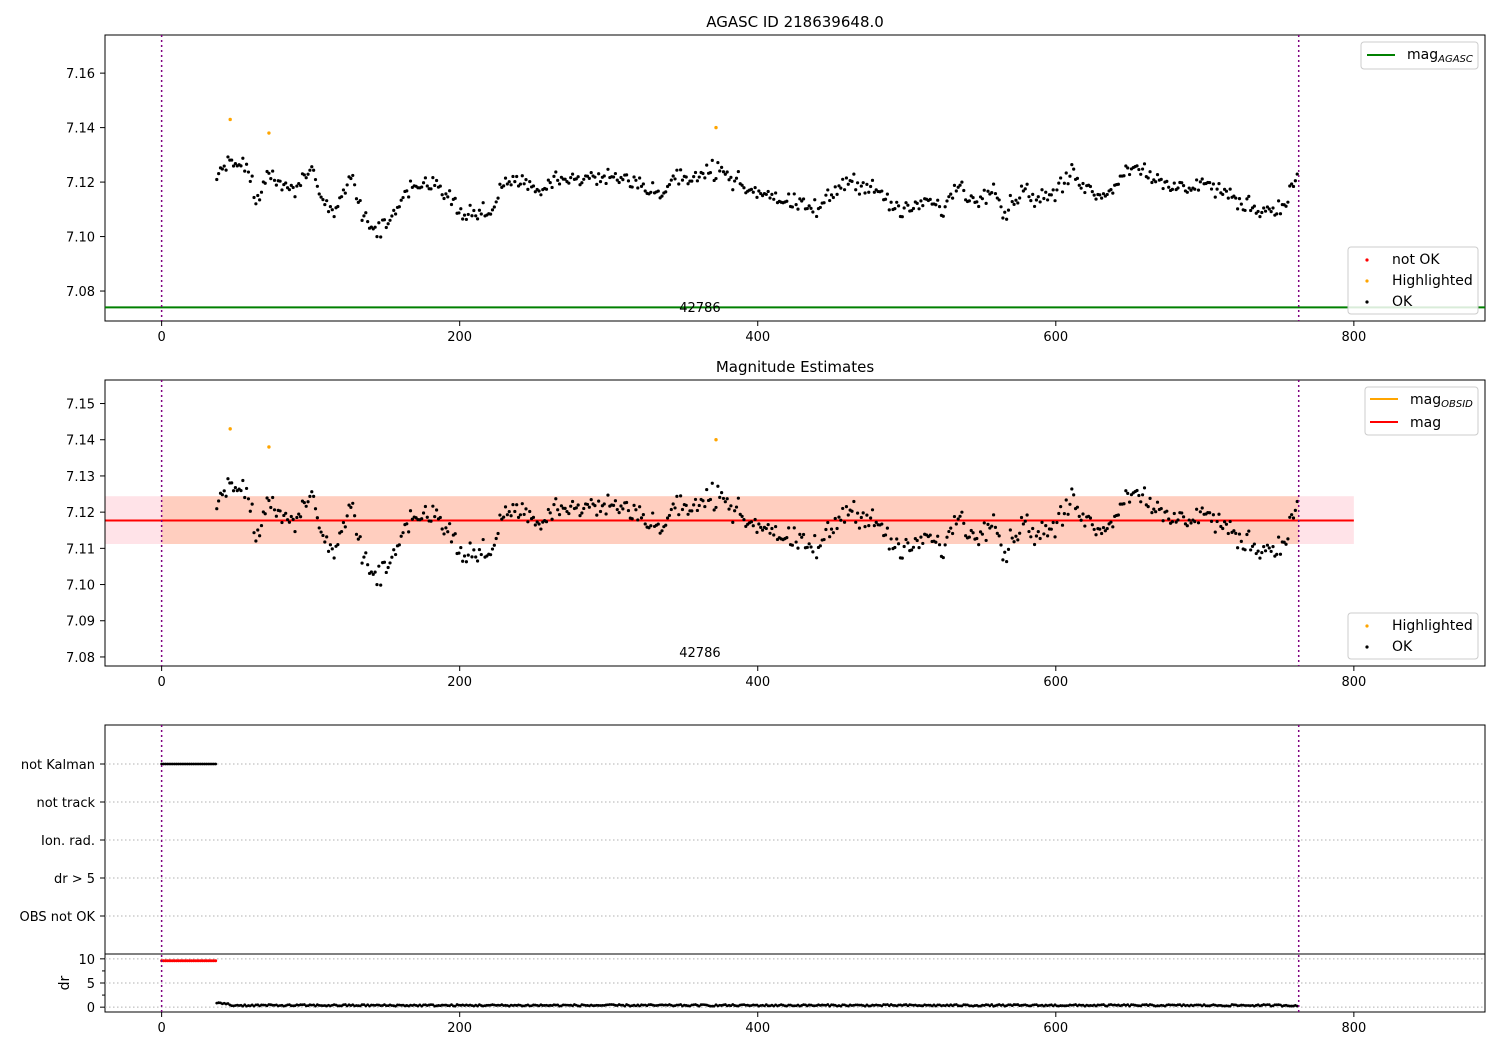 This screenshot has height=1050, width=1500. Describe the element at coordinates (230, 429) in the screenshot. I see `highlighted-point` at that location.